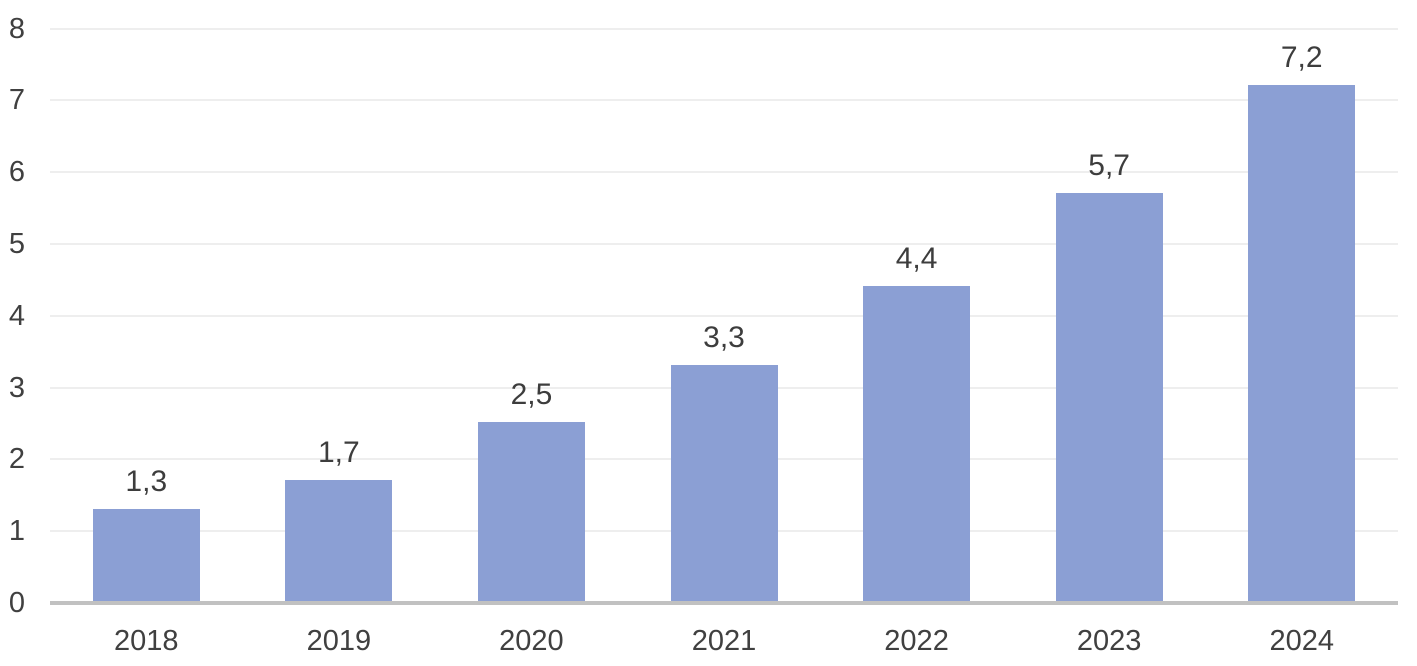 This screenshot has height=666, width=1417. Describe the element at coordinates (17, 315) in the screenshot. I see `y-axis-tick-label-4: 4` at that location.